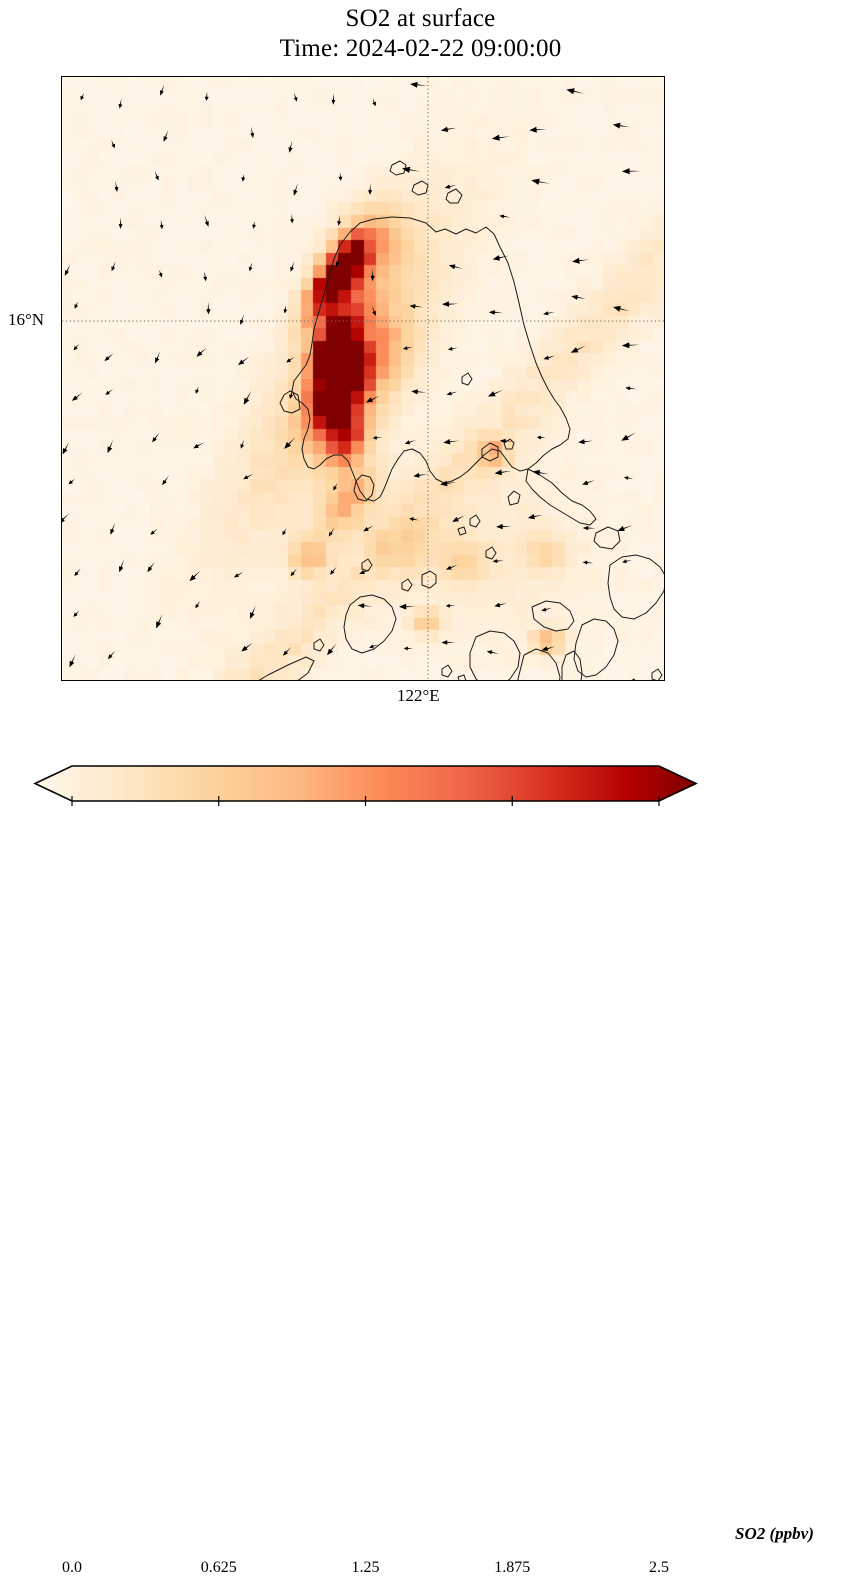 The height and width of the screenshot is (1577, 841). Describe the element at coordinates (512, 1567) in the screenshot. I see `colorbar-tick-label-3: 1.875` at that location.